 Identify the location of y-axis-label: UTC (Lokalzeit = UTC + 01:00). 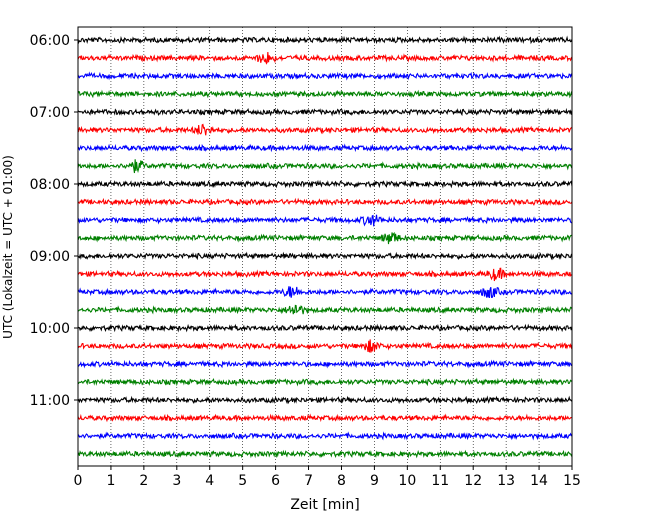
(8, 247).